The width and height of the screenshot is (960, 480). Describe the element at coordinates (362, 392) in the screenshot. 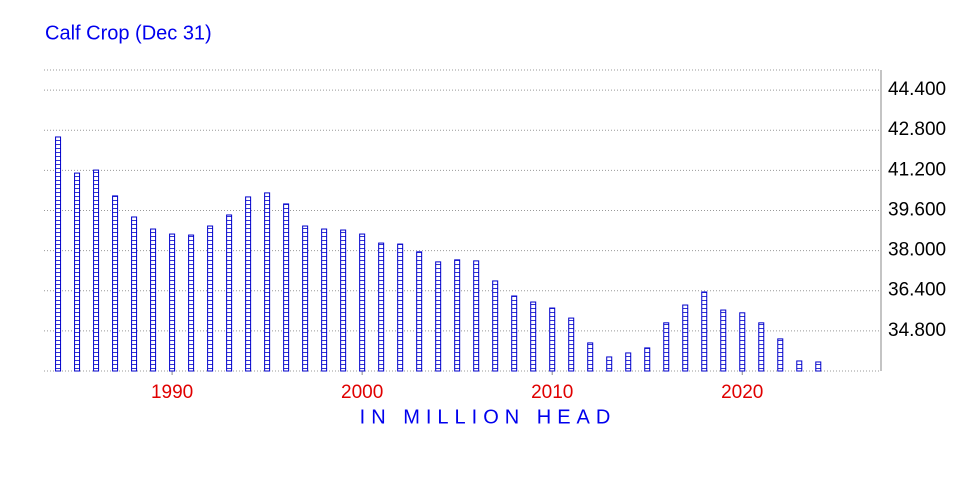

I see `x-tick-label: 2000` at that location.